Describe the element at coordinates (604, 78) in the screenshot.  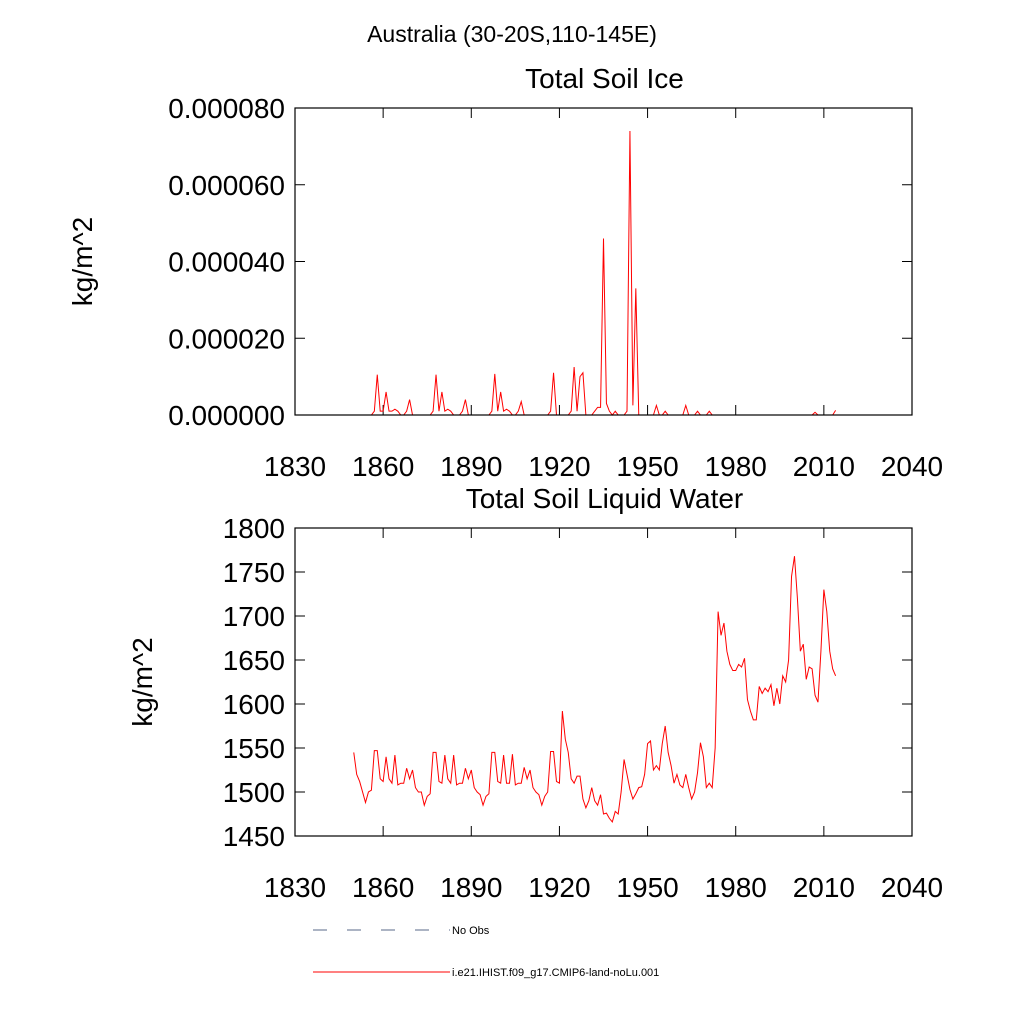
I see `chart-title: Total Soil Ice` at that location.